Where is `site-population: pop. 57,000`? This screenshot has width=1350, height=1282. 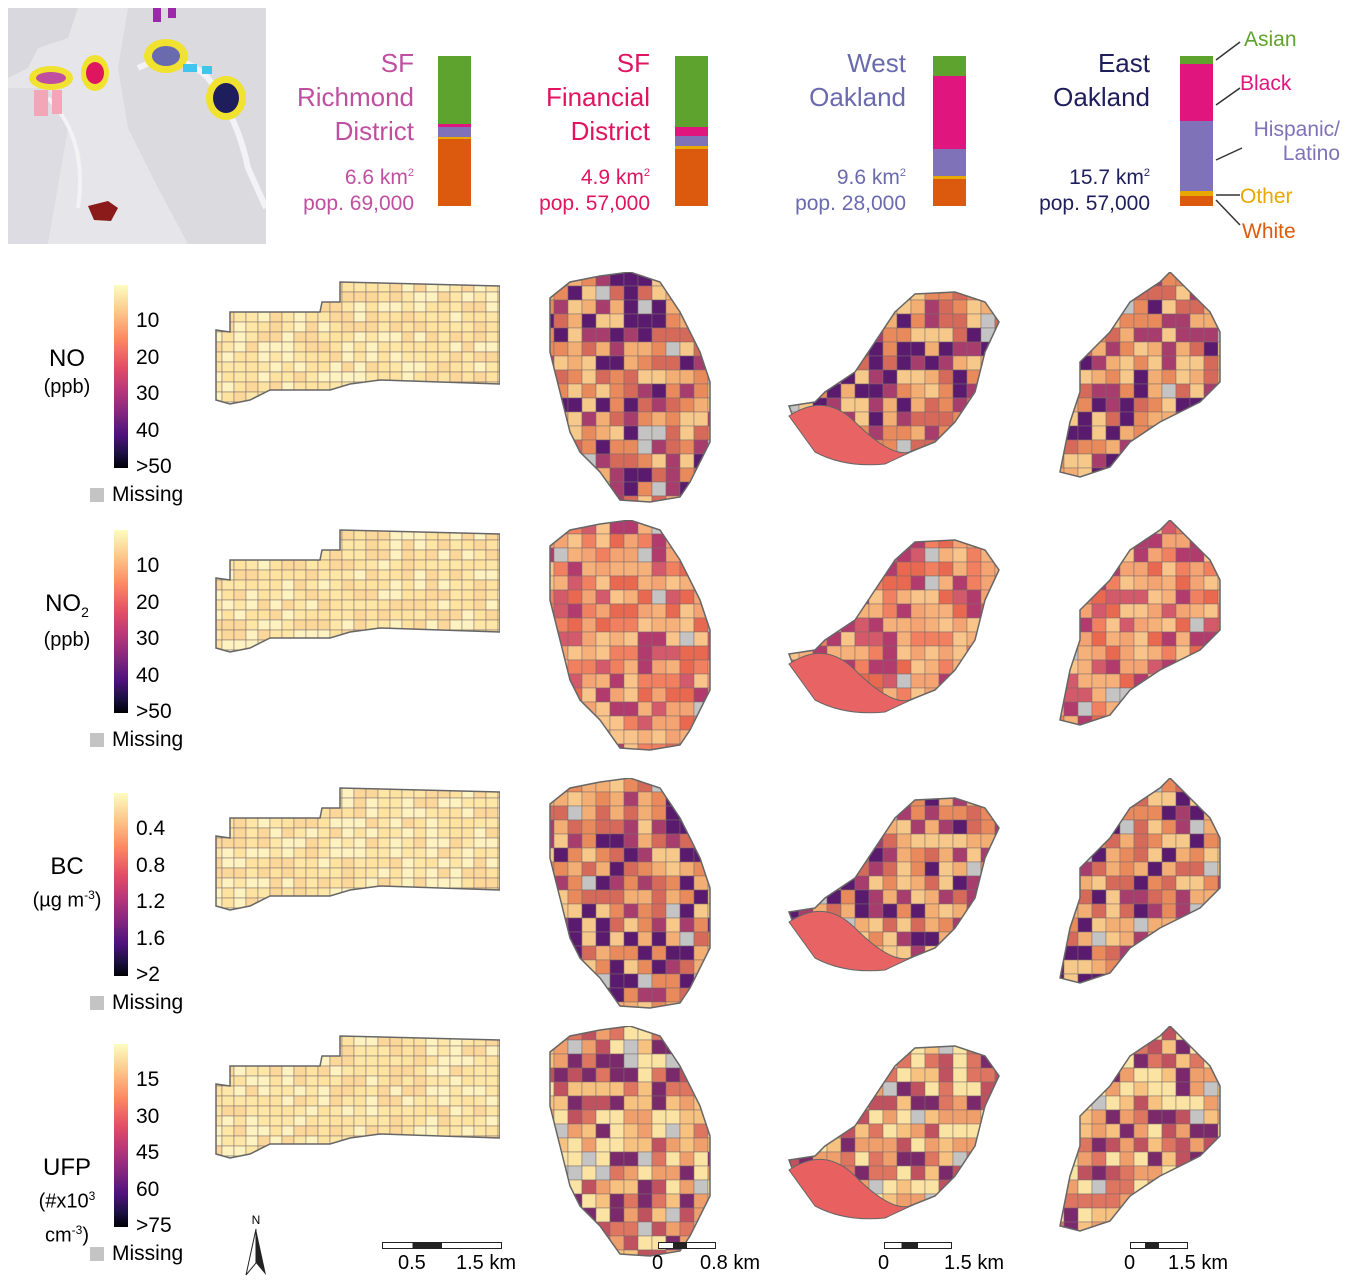 site-population: pop. 57,000 is located at coordinates (1094, 204).